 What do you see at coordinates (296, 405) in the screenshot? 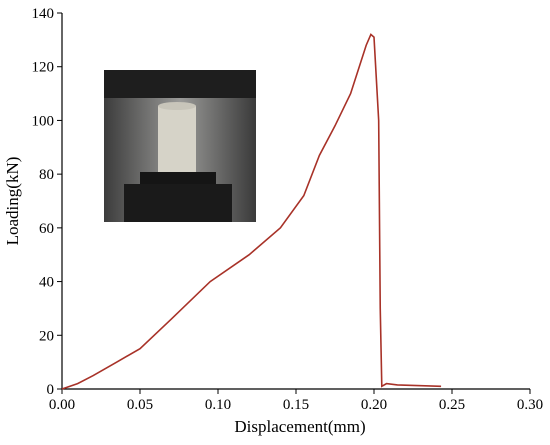
I see `x-tick-label: 0.15` at bounding box center [296, 405].